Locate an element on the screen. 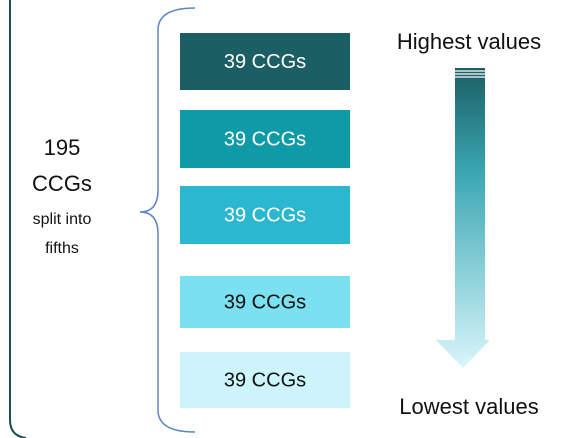 This screenshot has width=575, height=438. frame-edge is located at coordinates (18, 219).